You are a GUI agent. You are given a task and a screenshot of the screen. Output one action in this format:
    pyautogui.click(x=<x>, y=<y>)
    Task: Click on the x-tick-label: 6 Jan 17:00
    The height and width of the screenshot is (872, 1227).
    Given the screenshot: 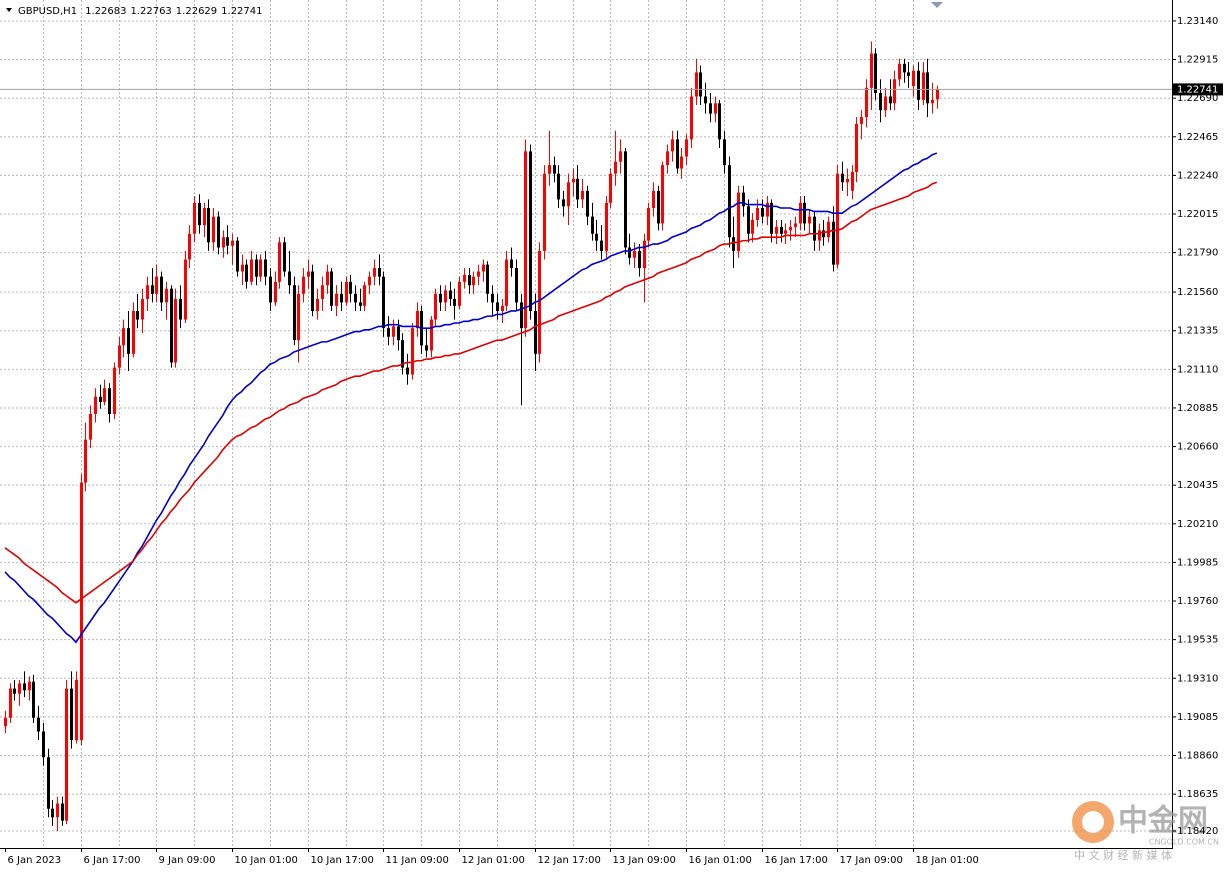 What is the action you would take?
    pyautogui.click(x=112, y=860)
    